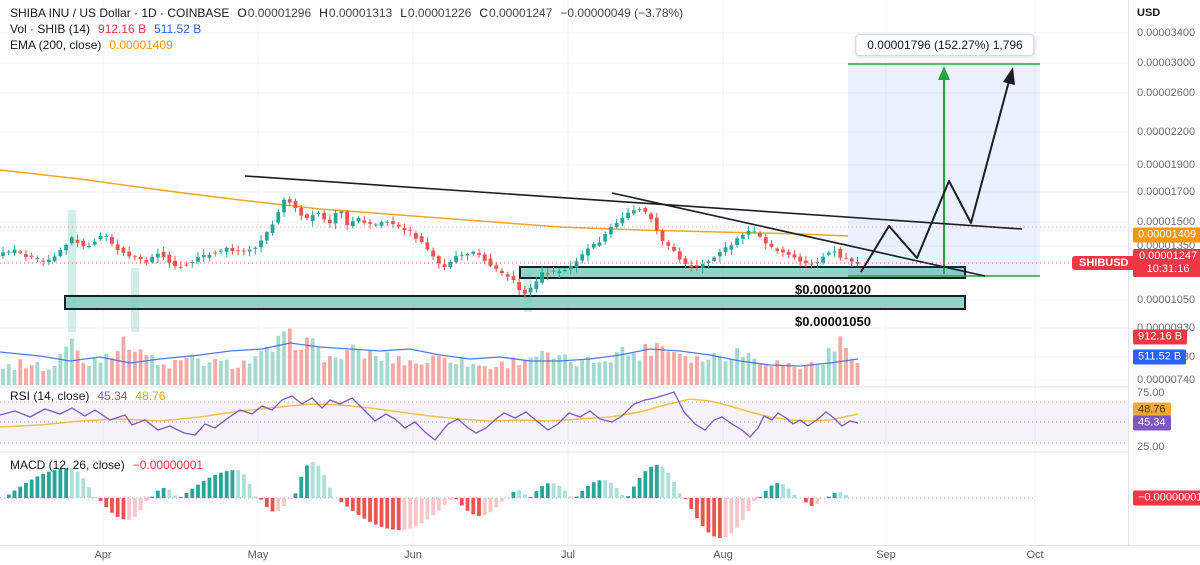 This screenshot has height=565, width=1200. Describe the element at coordinates (1166, 165) in the screenshot. I see `price-axis-label: 0.00001900` at that location.